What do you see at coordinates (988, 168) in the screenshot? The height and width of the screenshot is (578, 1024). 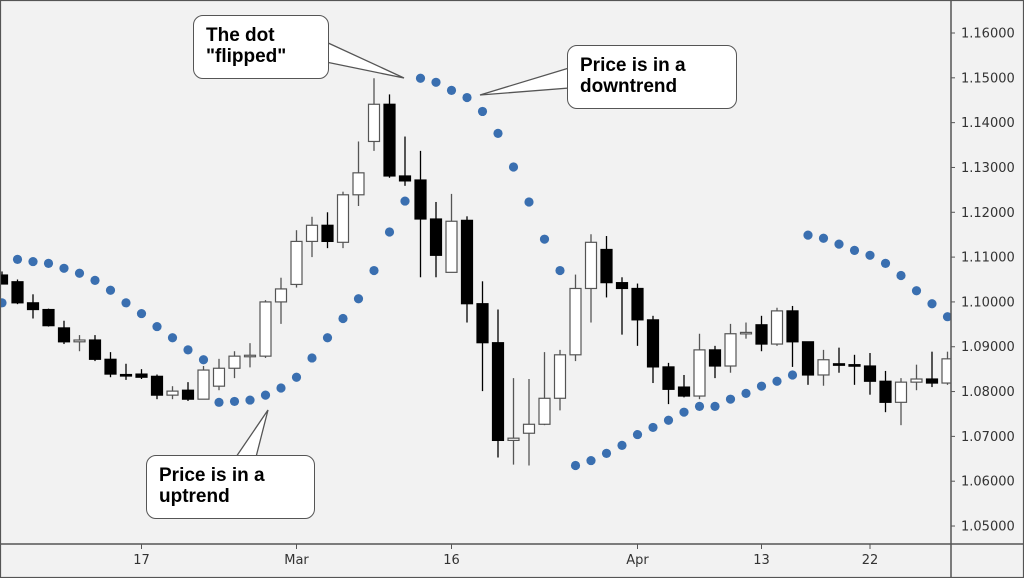 I see `y-tick-label: 1.13000` at bounding box center [988, 168].